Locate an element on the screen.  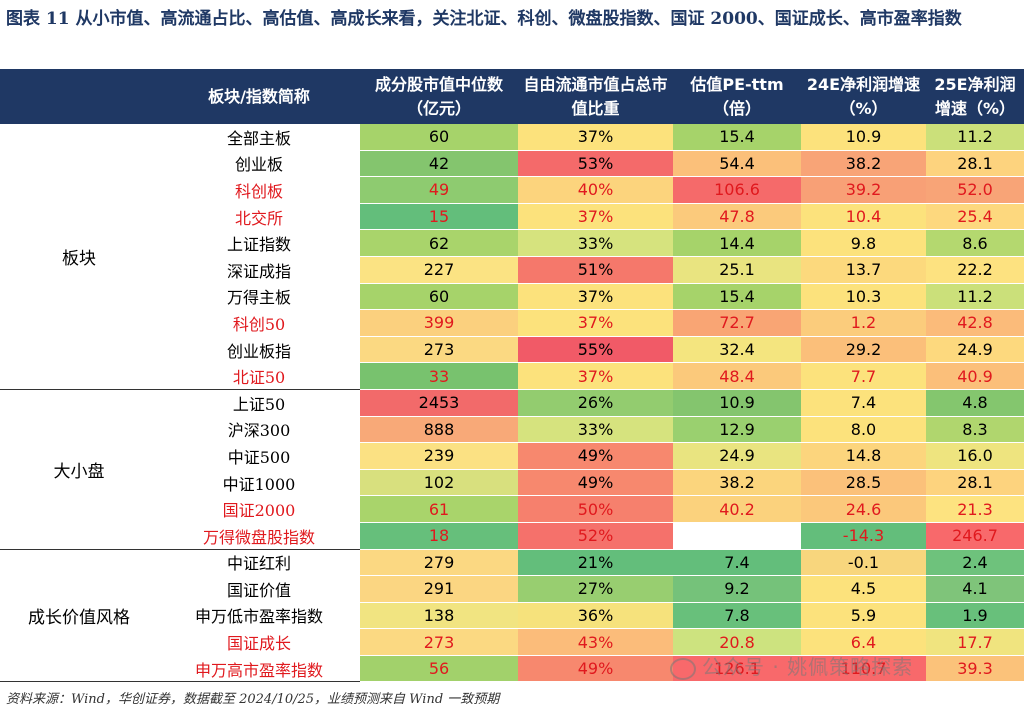
value-cell: 4.1 is located at coordinates (975, 589).